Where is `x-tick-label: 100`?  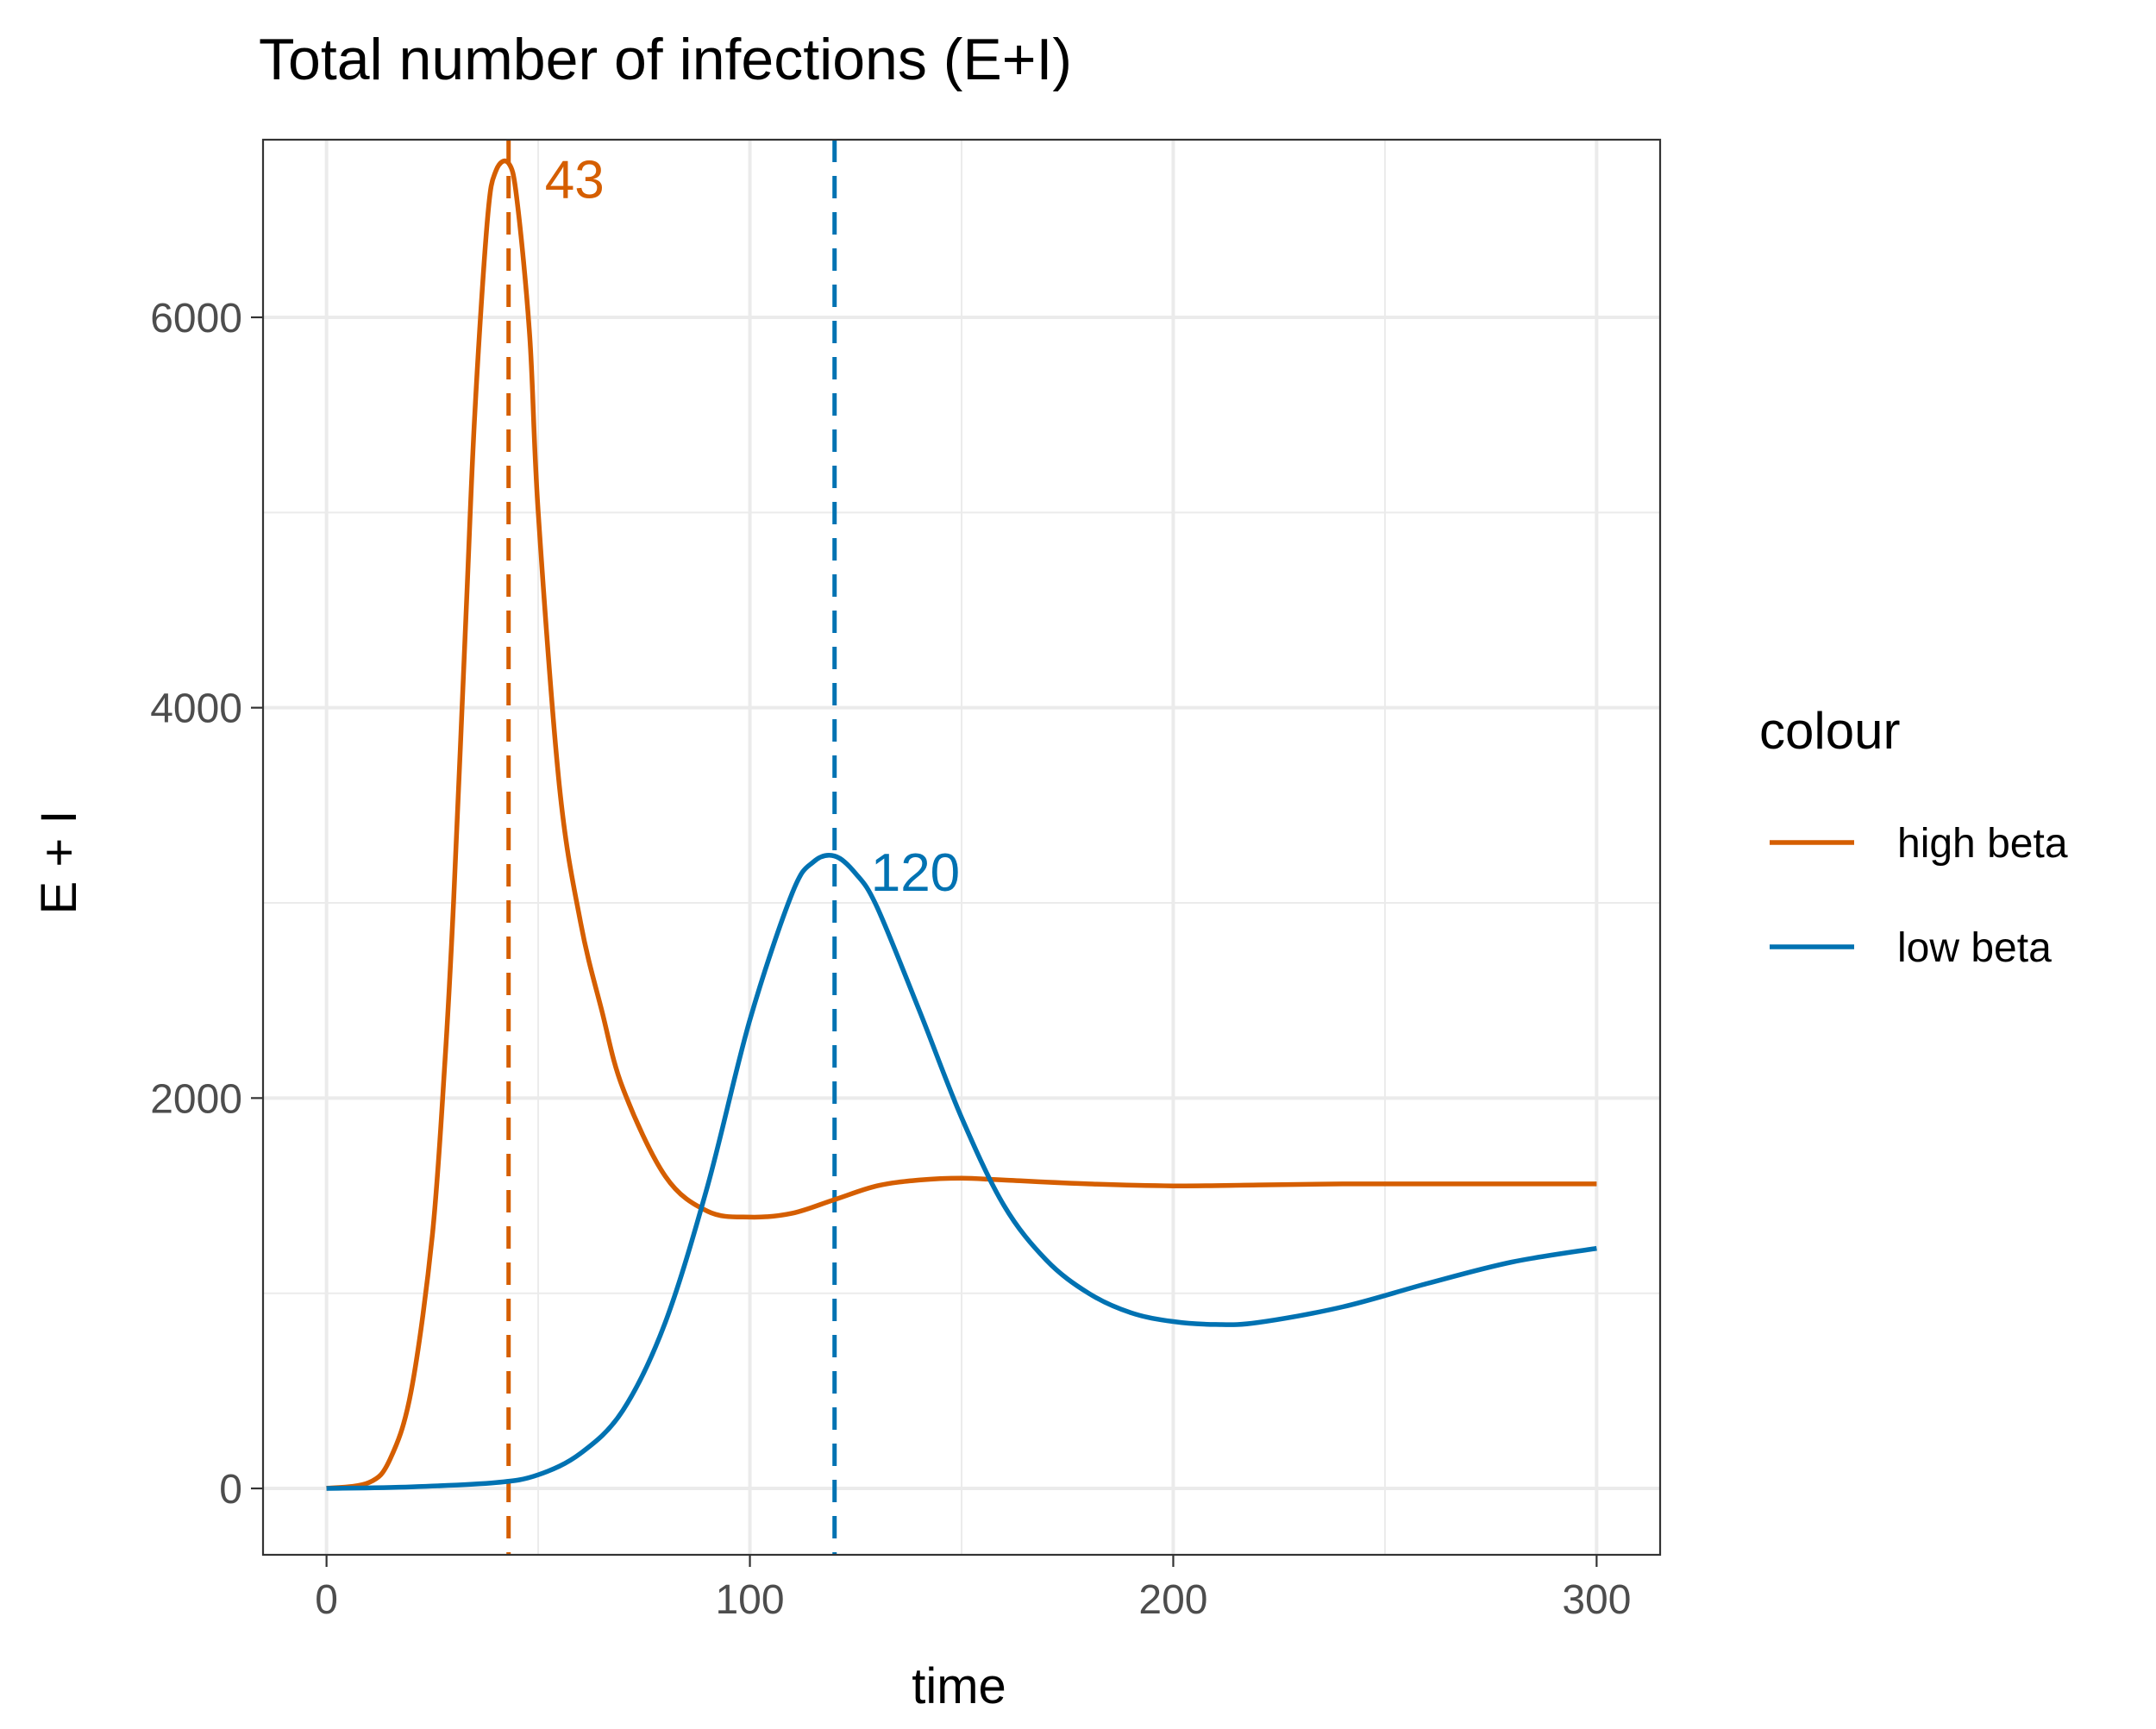
x-tick-label: 100 is located at coordinates (749, 1600).